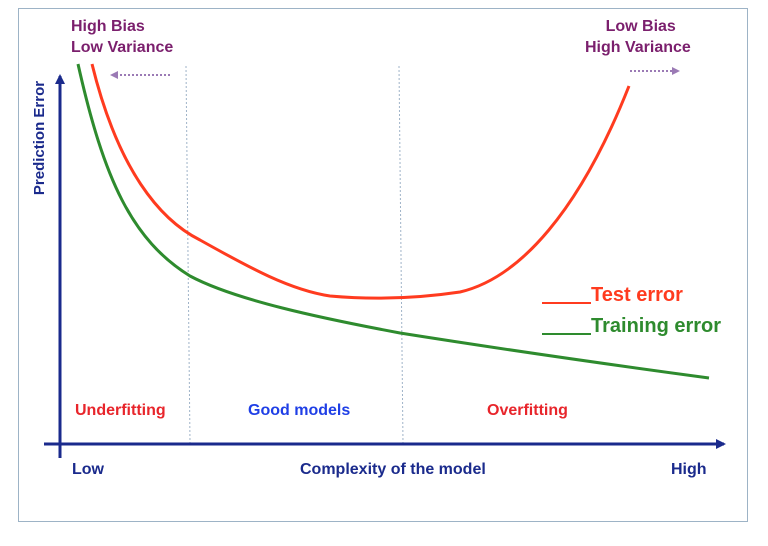 This screenshot has height=546, width=768. I want to click on legend-training-error-label: Training error, so click(656, 326).